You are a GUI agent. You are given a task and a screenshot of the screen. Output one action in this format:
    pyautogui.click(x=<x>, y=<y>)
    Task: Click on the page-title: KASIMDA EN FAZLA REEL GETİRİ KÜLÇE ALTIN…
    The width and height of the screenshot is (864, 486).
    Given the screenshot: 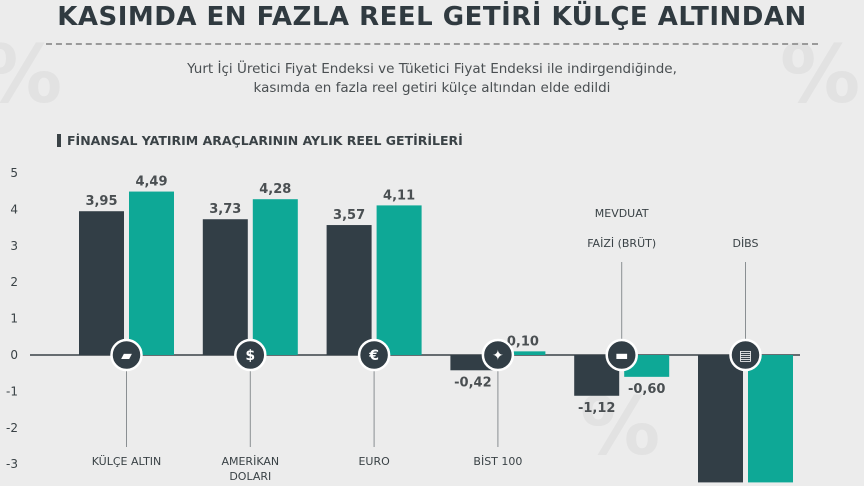 What is the action you would take?
    pyautogui.click(x=432, y=17)
    